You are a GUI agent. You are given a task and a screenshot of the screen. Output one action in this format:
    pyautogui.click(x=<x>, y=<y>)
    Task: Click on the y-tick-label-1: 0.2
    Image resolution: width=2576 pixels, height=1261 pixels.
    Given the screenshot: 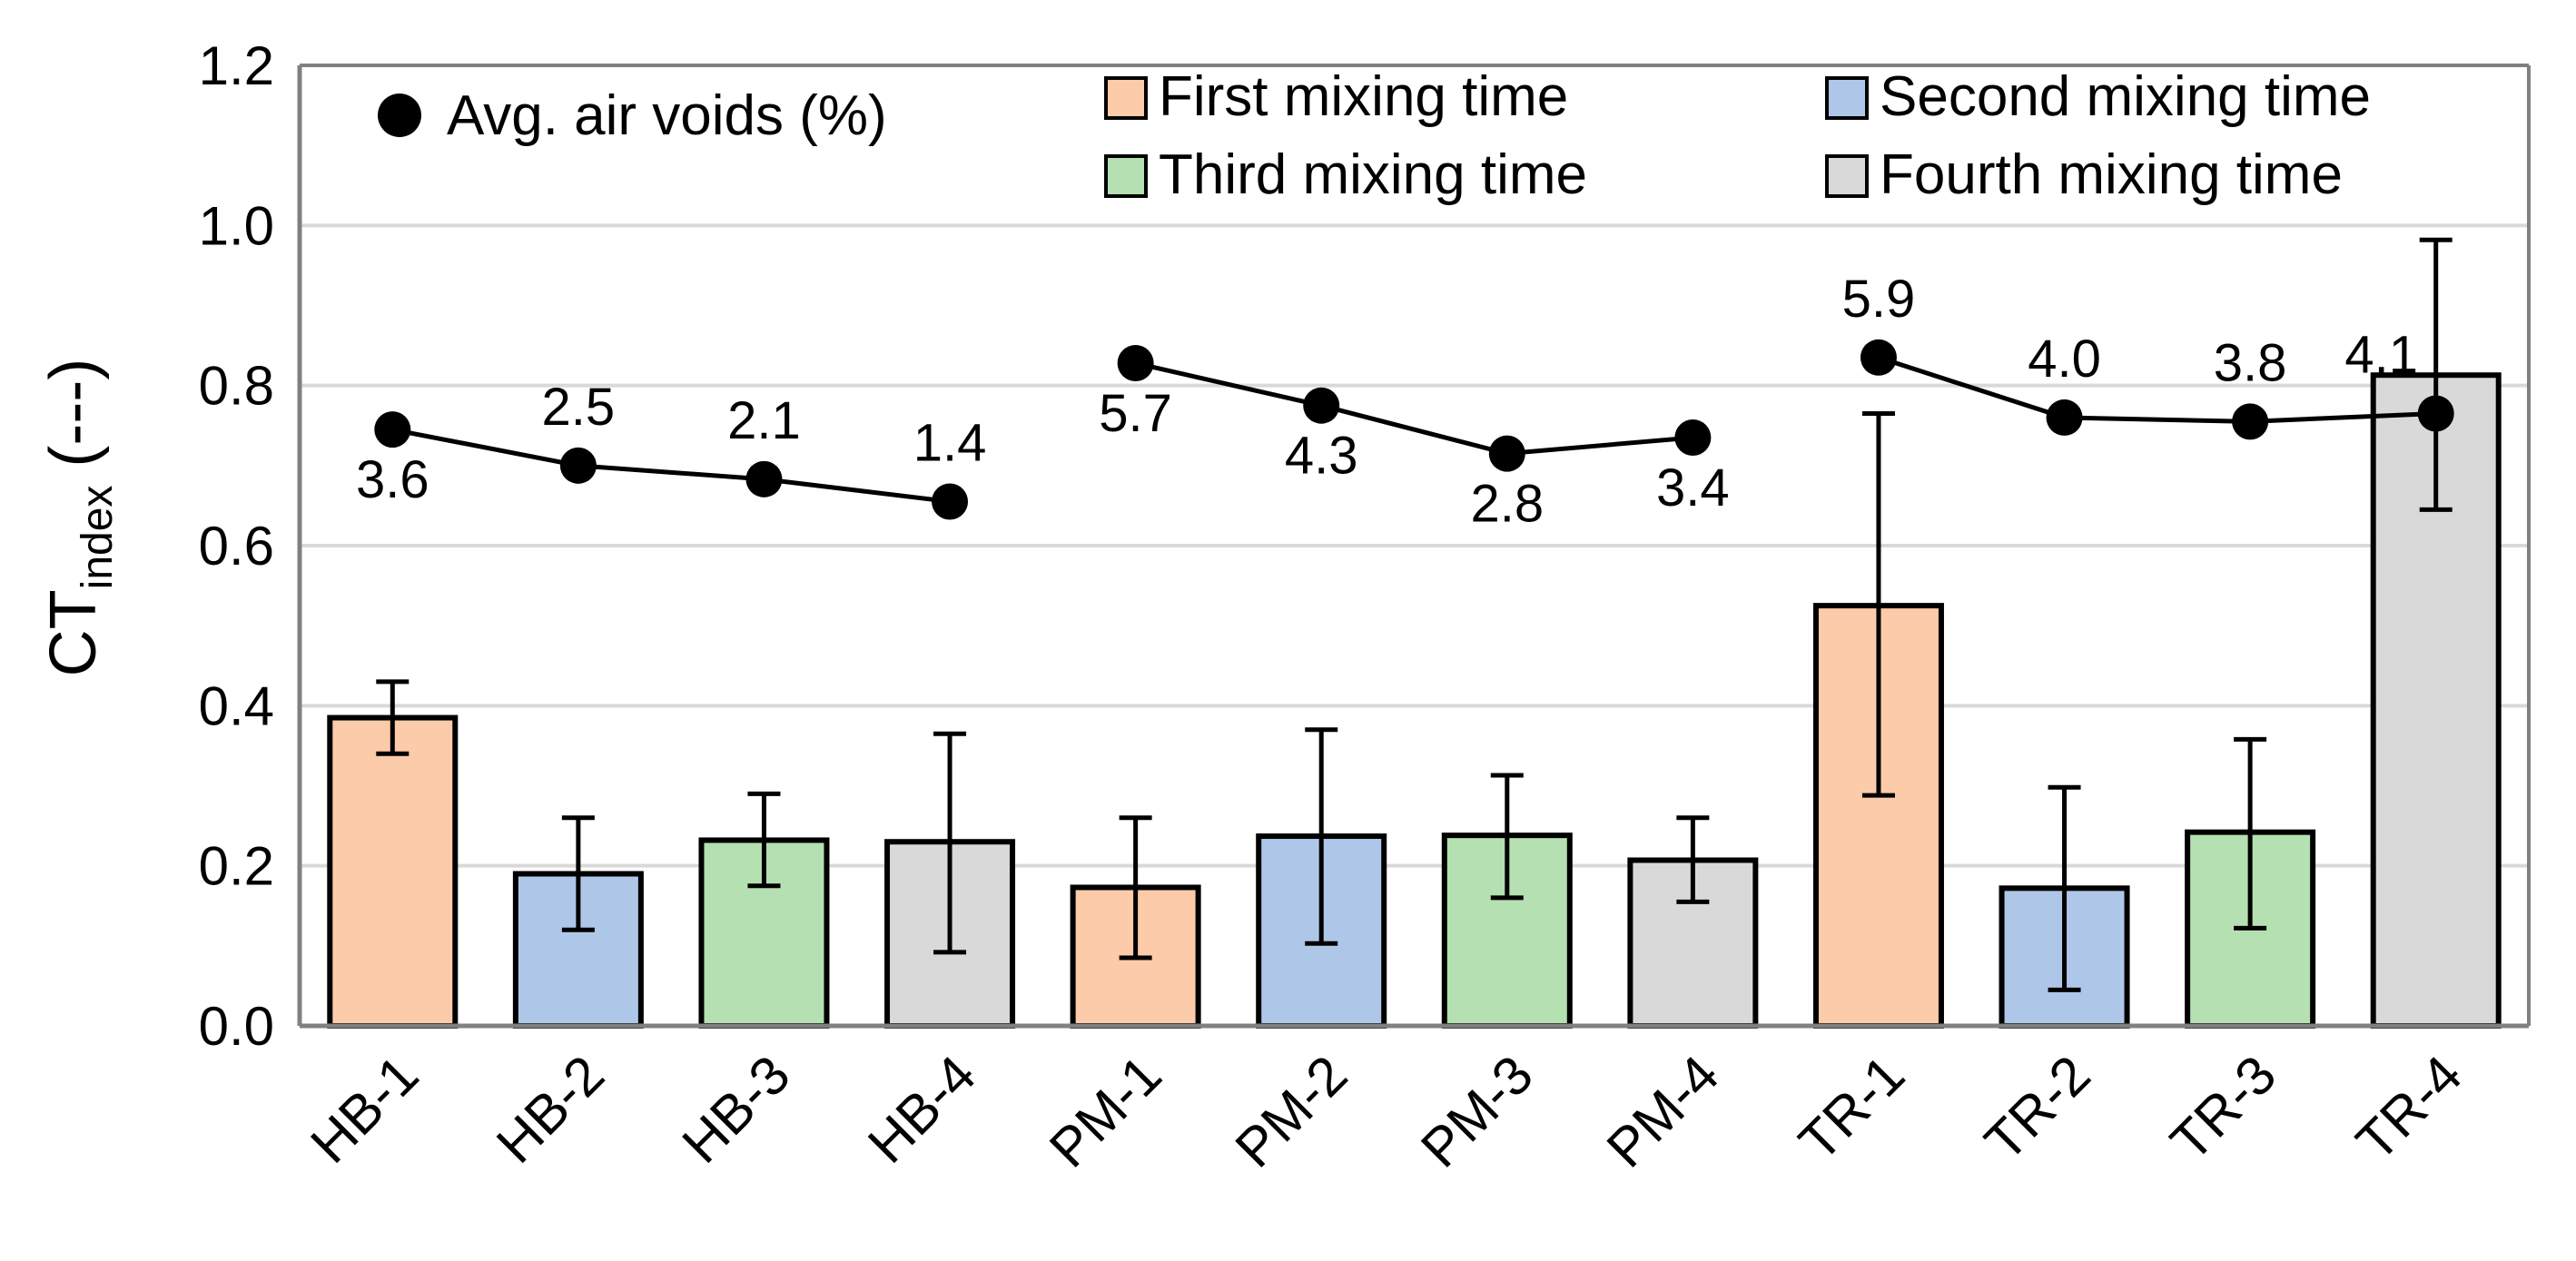 What is the action you would take?
    pyautogui.click(x=236, y=866)
    